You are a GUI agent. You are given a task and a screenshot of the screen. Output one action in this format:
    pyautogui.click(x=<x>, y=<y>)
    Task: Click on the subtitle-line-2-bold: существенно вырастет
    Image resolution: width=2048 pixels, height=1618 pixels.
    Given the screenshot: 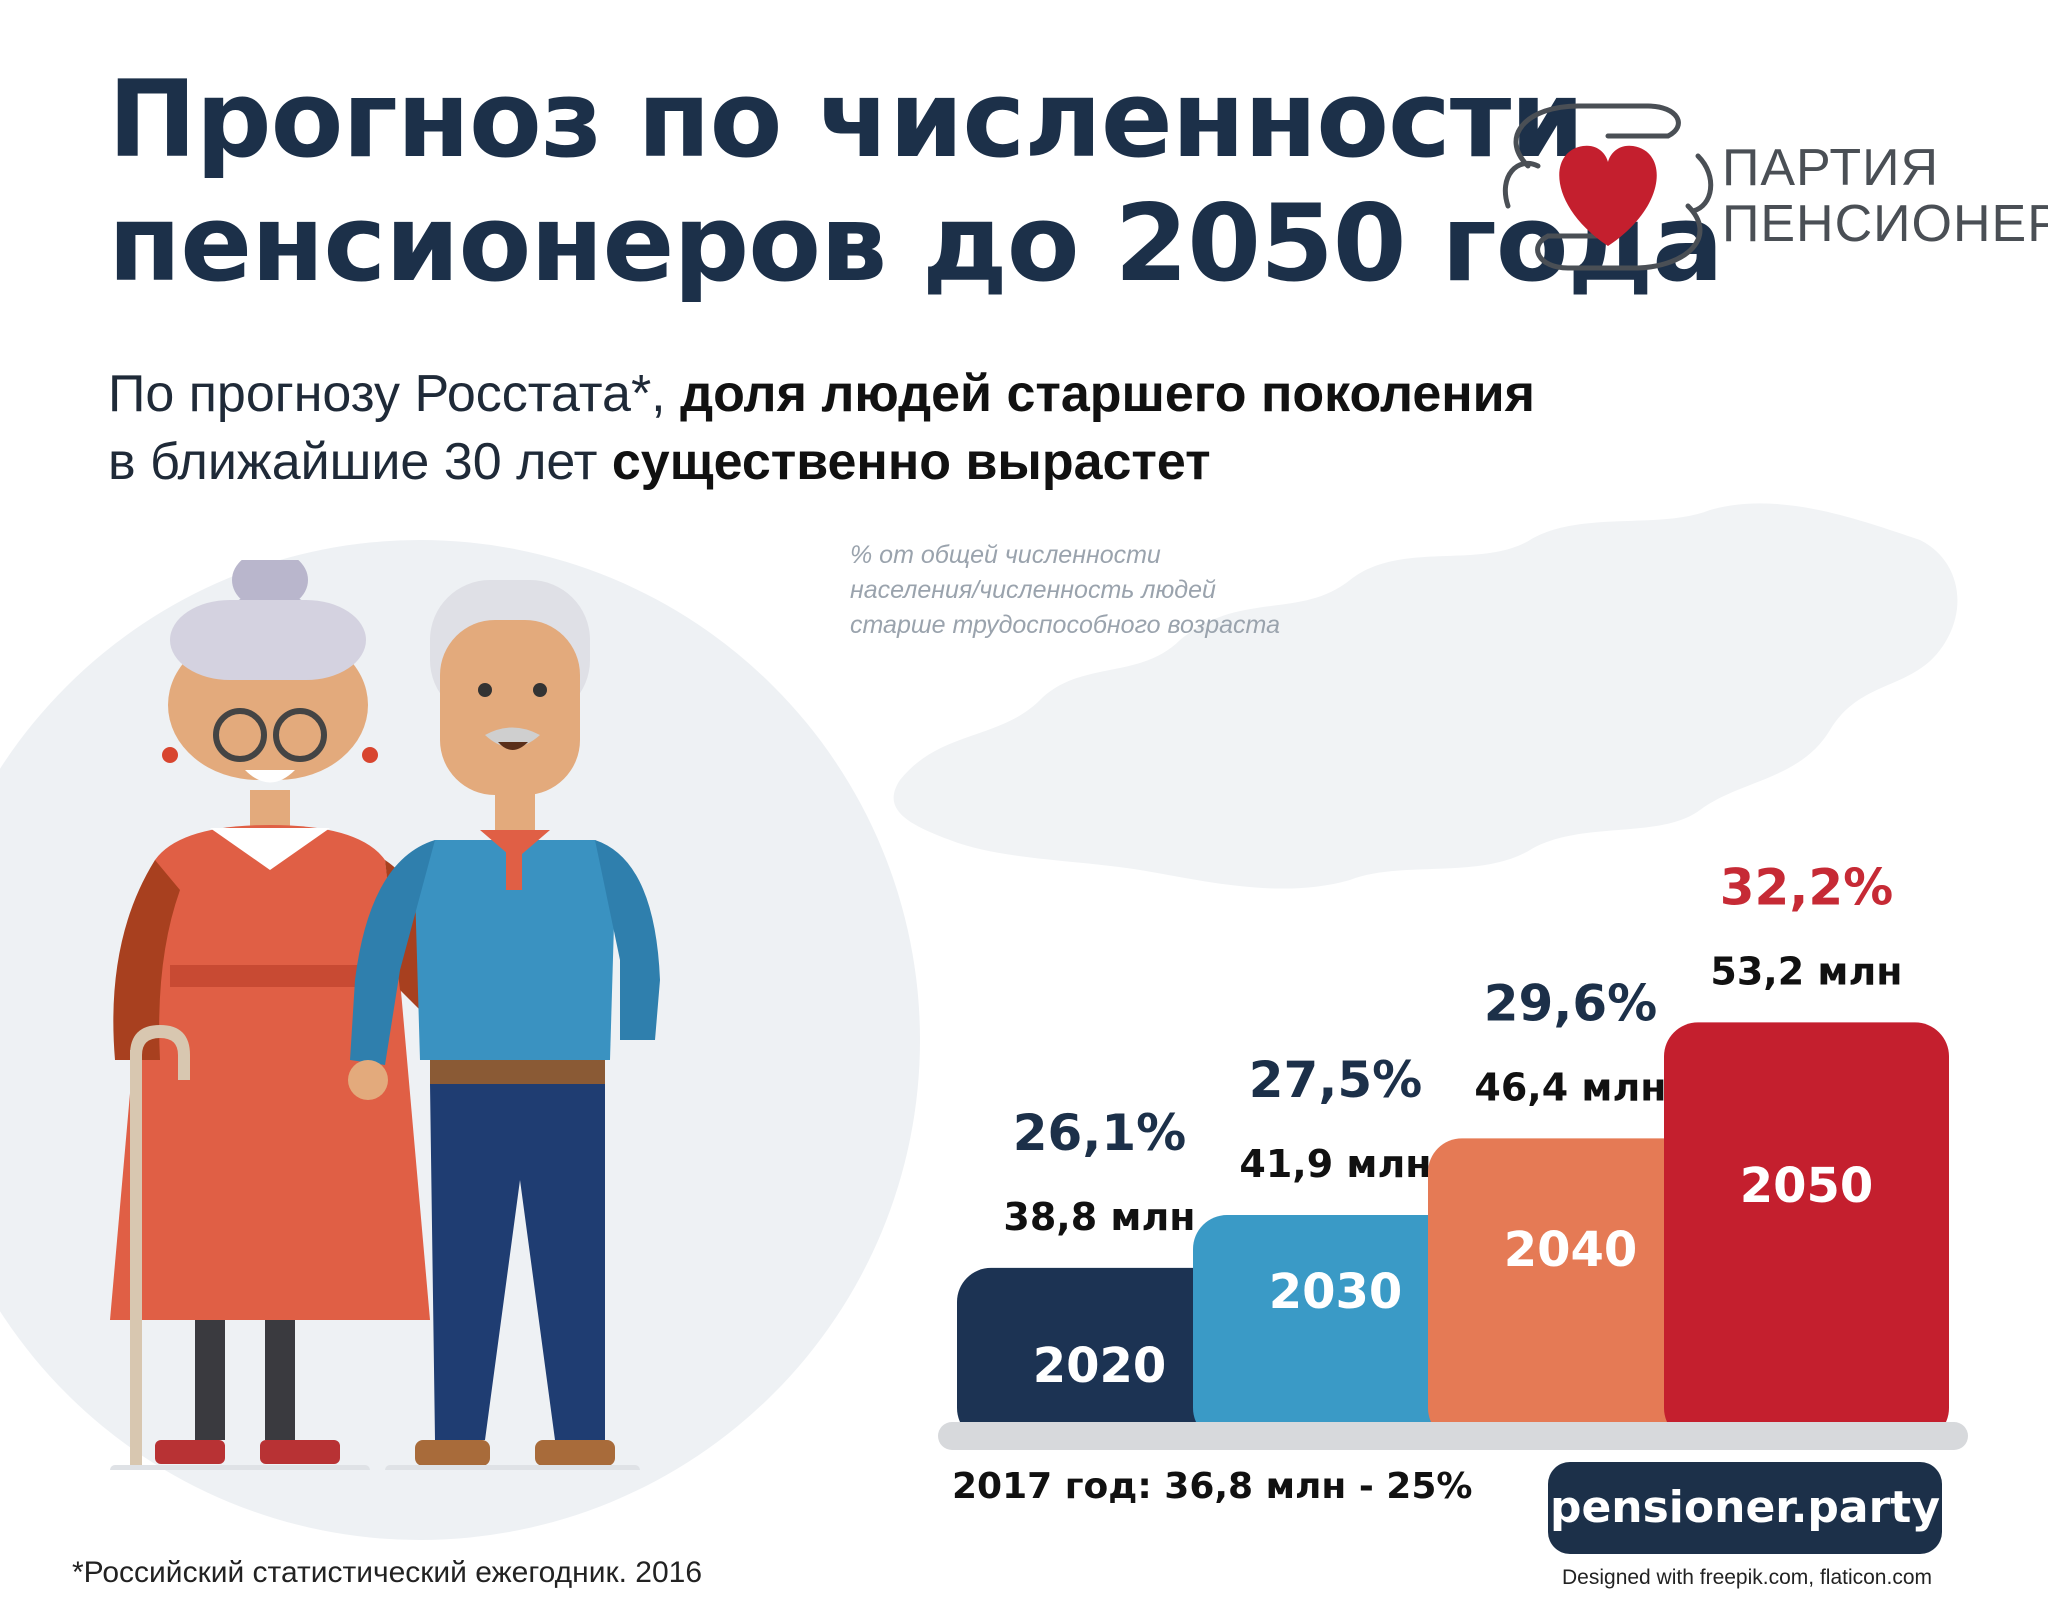 What is the action you would take?
    pyautogui.click(x=911, y=462)
    